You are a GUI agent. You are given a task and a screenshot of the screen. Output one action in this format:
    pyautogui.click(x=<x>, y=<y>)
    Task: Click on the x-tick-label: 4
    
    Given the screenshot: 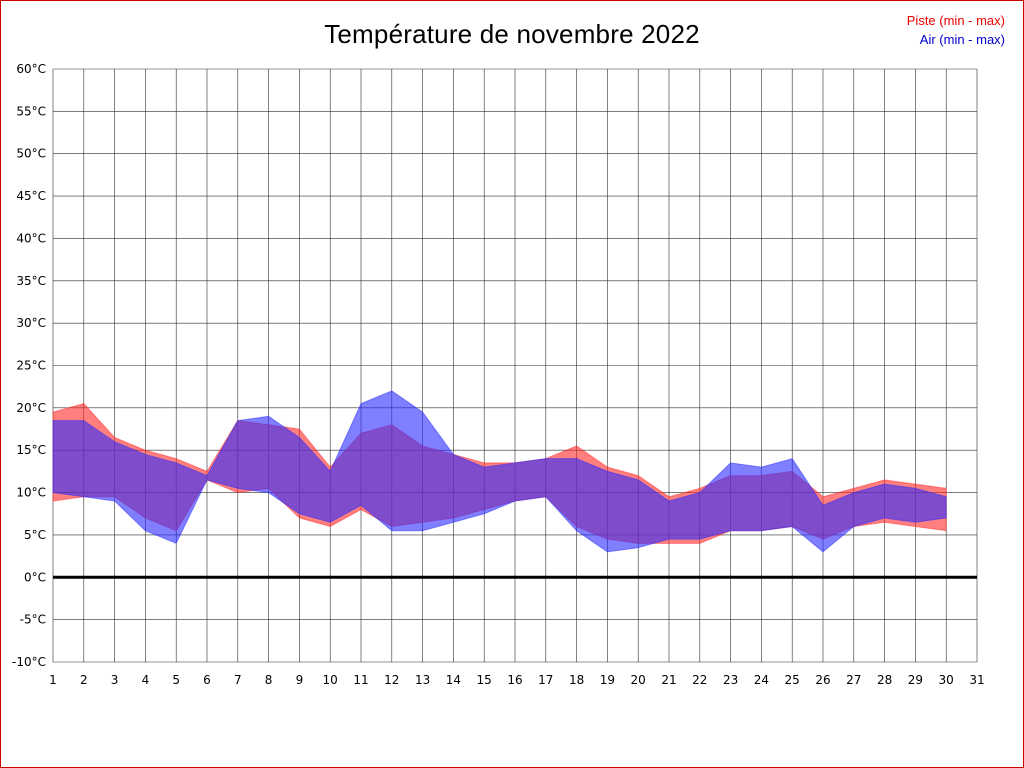 What is the action you would take?
    pyautogui.click(x=146, y=680)
    